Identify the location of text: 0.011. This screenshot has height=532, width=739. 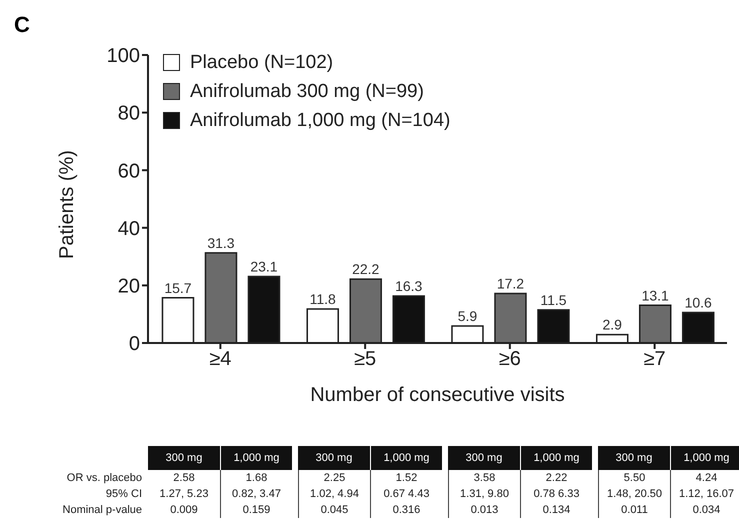
(634, 510).